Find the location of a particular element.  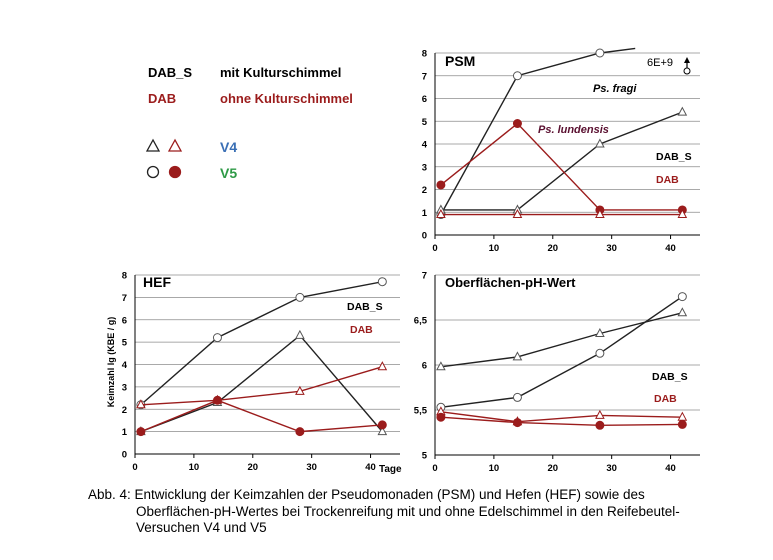

ph-annot-dab-s: DAB_S is located at coordinates (670, 377).